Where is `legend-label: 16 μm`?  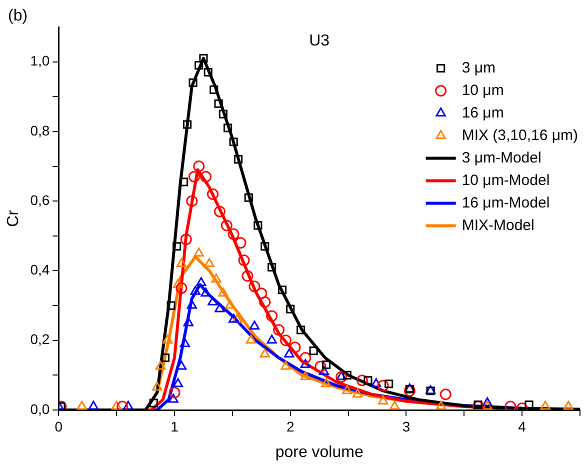
legend-label: 16 μm is located at coordinates (483, 113).